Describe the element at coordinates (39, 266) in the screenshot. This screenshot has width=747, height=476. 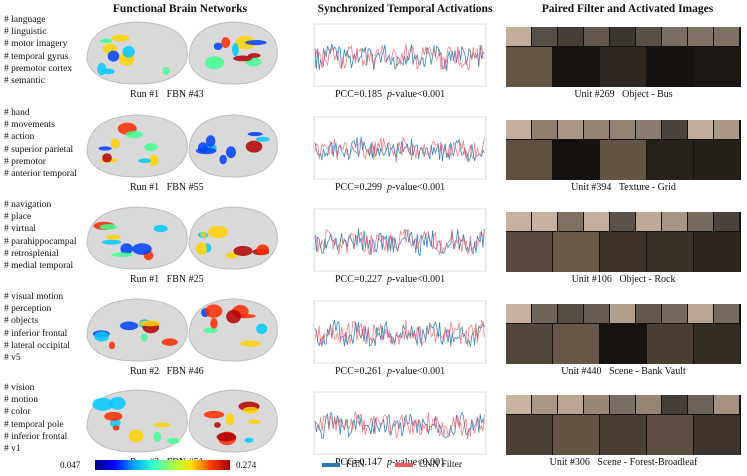
I see `network-tag: # medial temporal` at that location.